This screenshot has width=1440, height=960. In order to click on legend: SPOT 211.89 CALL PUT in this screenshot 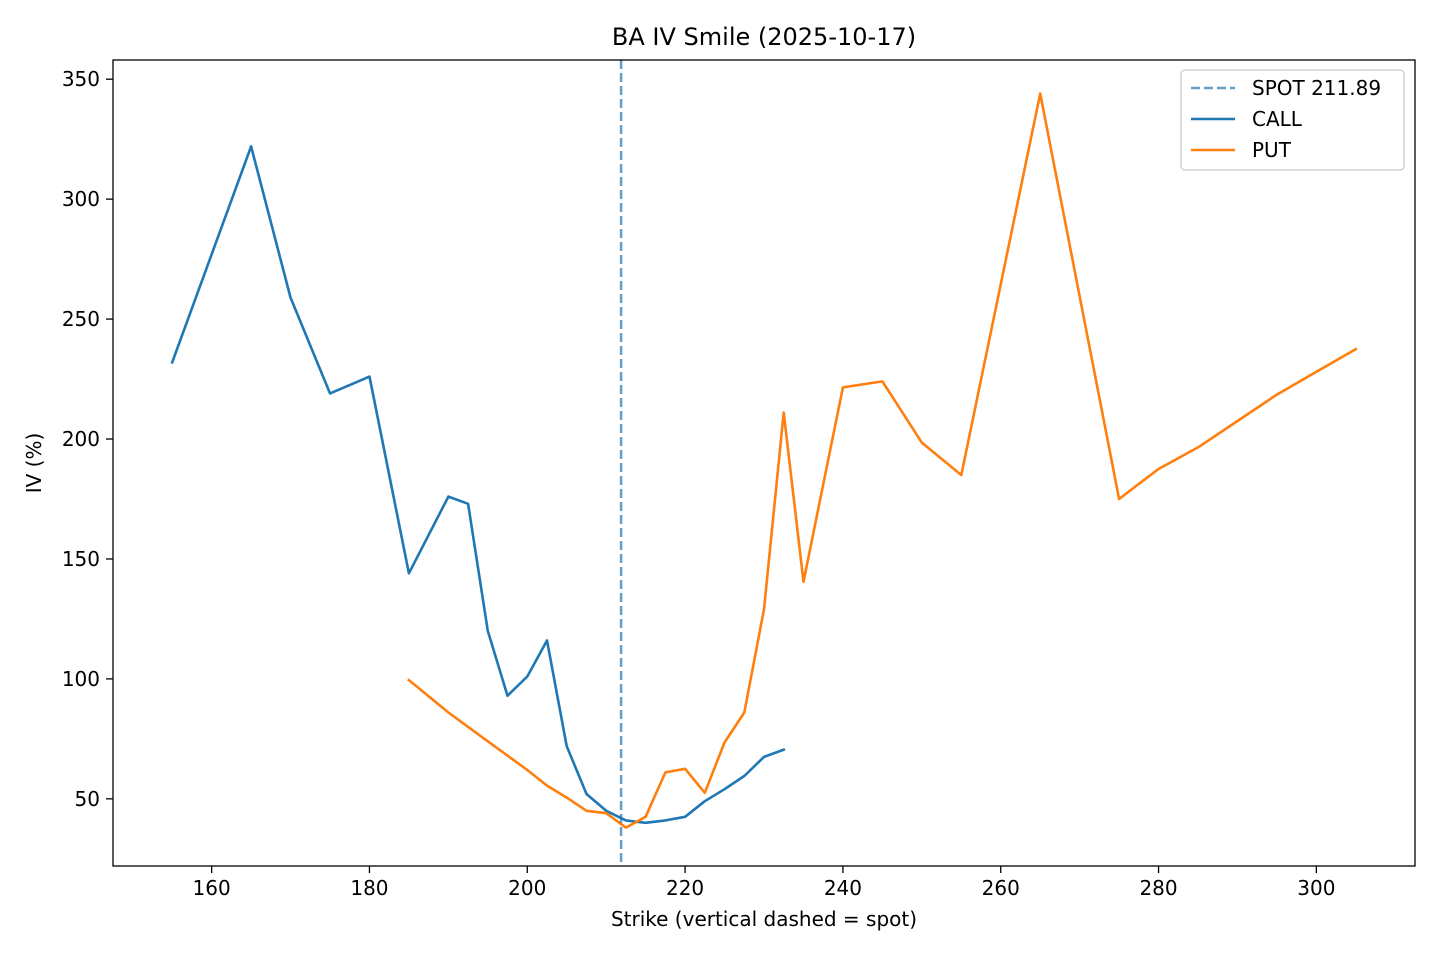, I will do `click(1292, 120)`.